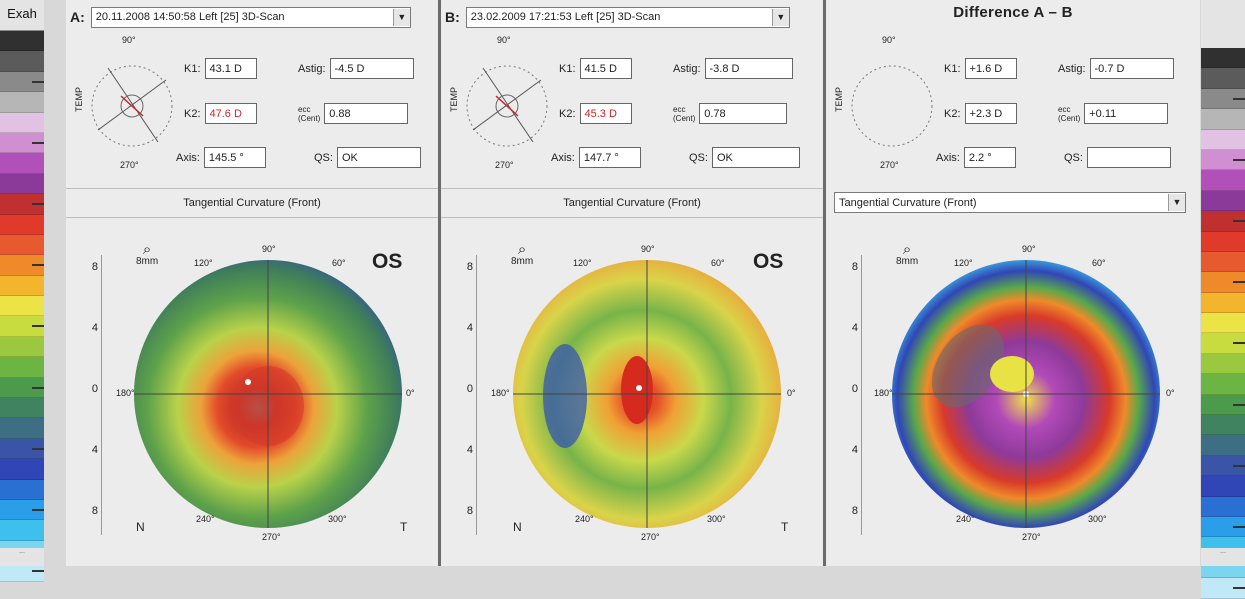  What do you see at coordinates (627, 17) in the screenshot?
I see `panel-b-exam-select: 23.02.2009 17:21:53 Left [25] 3D-Scan ▼` at bounding box center [627, 17].